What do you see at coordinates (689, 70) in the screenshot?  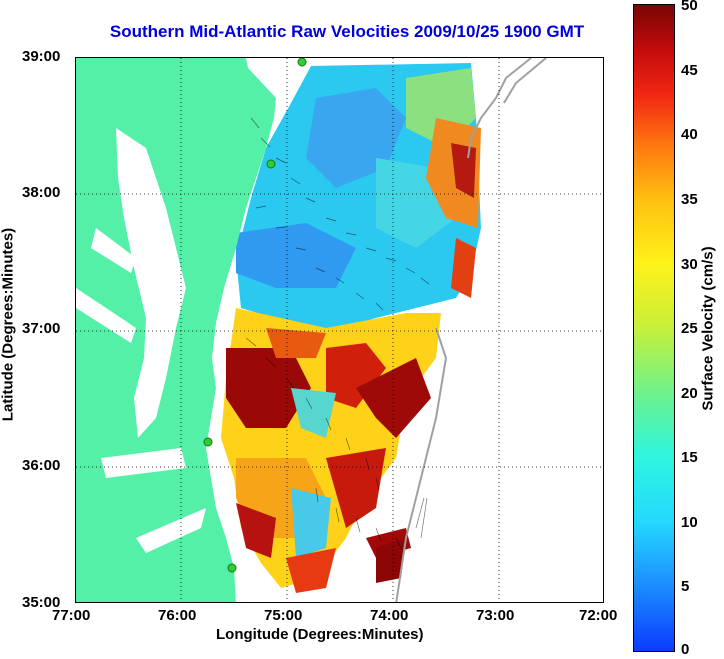 I see `colorbar-tick: 45` at bounding box center [689, 70].